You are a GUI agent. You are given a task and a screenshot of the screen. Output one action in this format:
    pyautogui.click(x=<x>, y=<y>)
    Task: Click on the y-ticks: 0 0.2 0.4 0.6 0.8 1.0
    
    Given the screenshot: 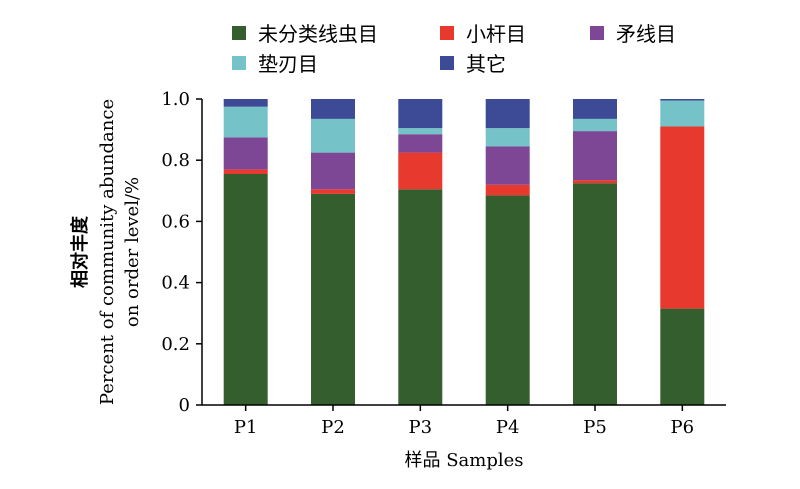 What is the action you would take?
    pyautogui.click(x=181, y=252)
    